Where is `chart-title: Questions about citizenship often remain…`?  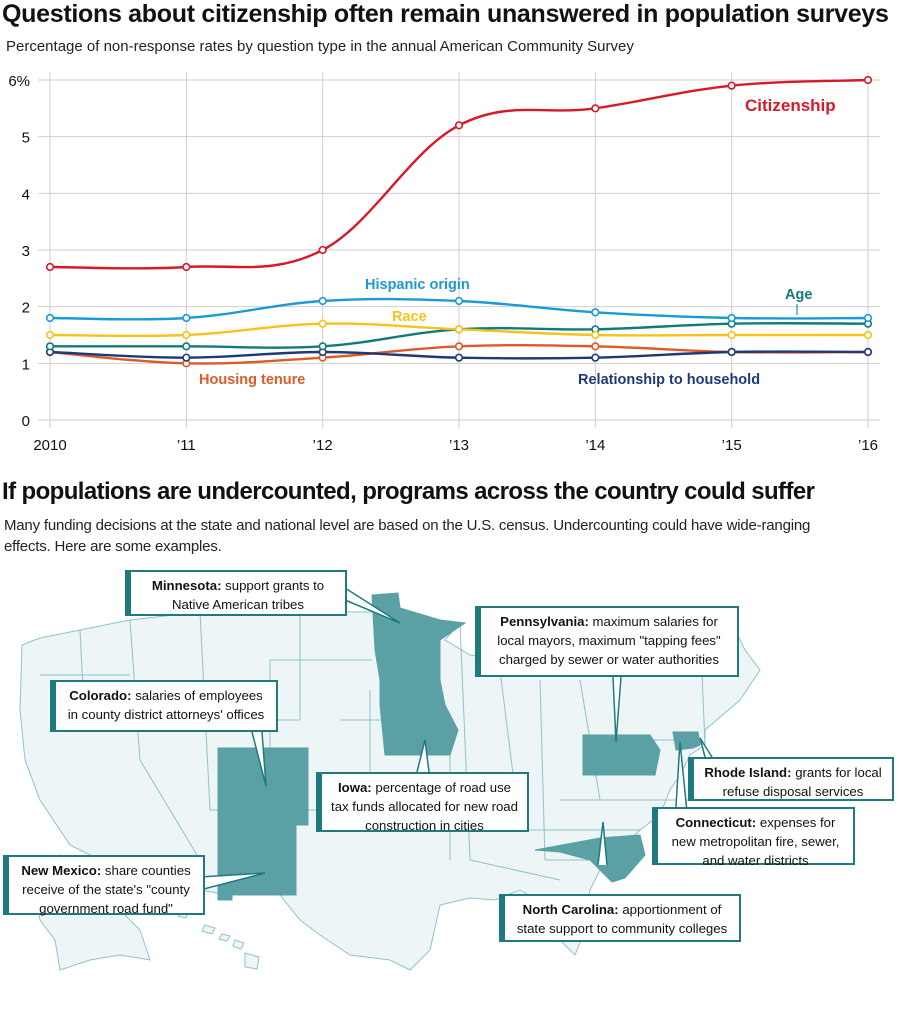 chart-title: Questions about citizenship often remain… is located at coordinates (445, 14).